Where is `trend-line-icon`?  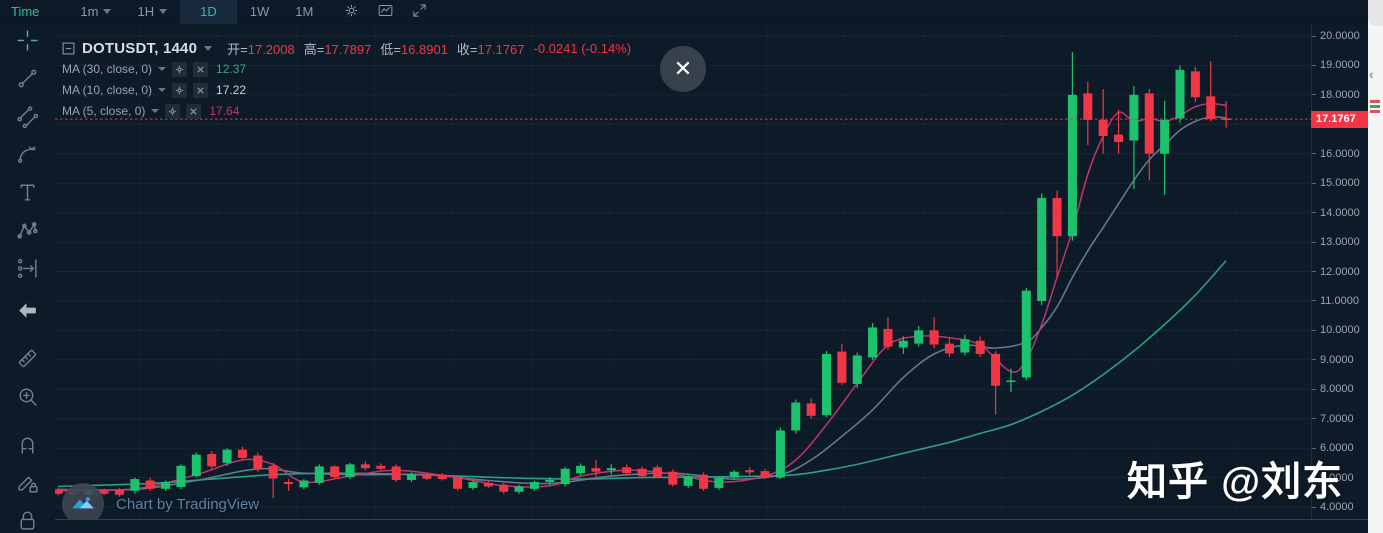
trend-line-icon is located at coordinates (27, 81).